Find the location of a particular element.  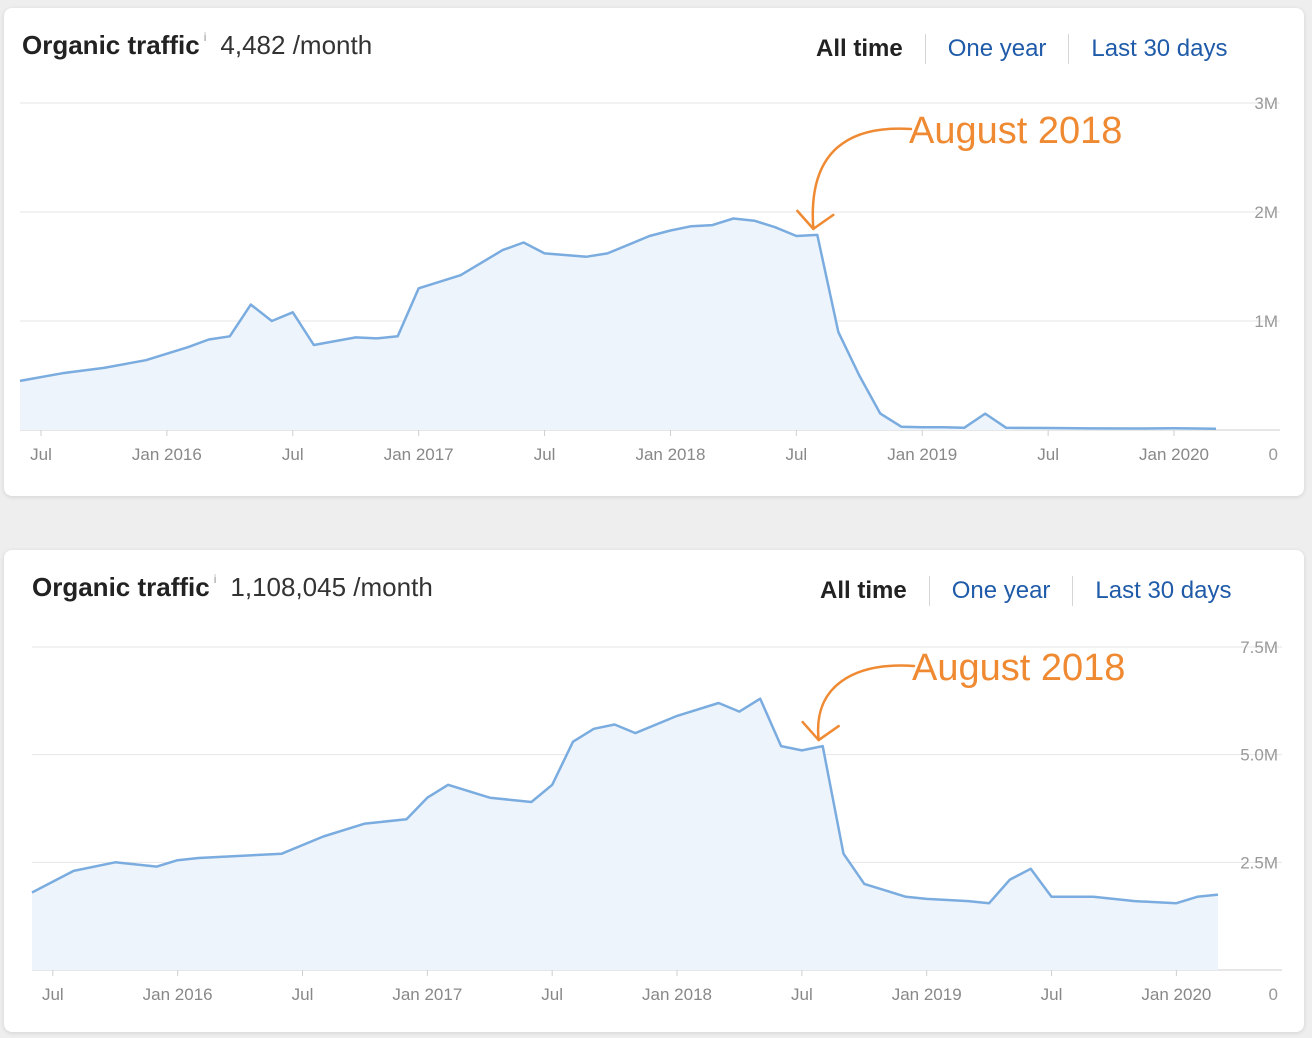

traffic-value: 1,108,045 /month is located at coordinates (331, 587).